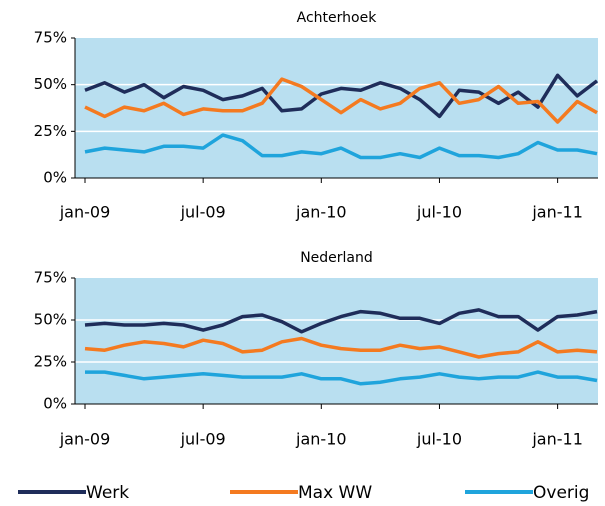  What do you see at coordinates (335, 493) in the screenshot?
I see `legend-label: Max WW` at bounding box center [335, 493].